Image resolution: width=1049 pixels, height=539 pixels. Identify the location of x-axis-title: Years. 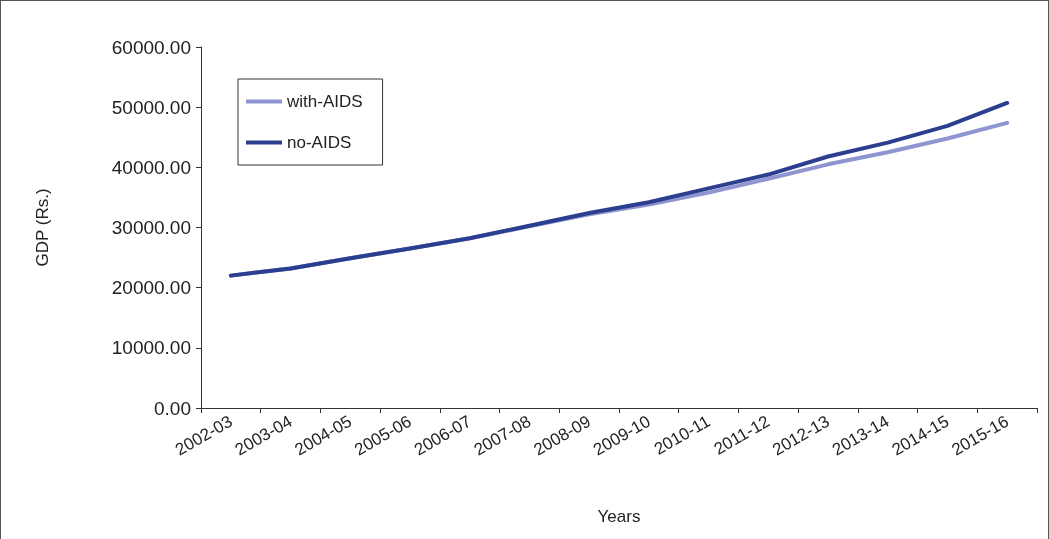
(619, 516).